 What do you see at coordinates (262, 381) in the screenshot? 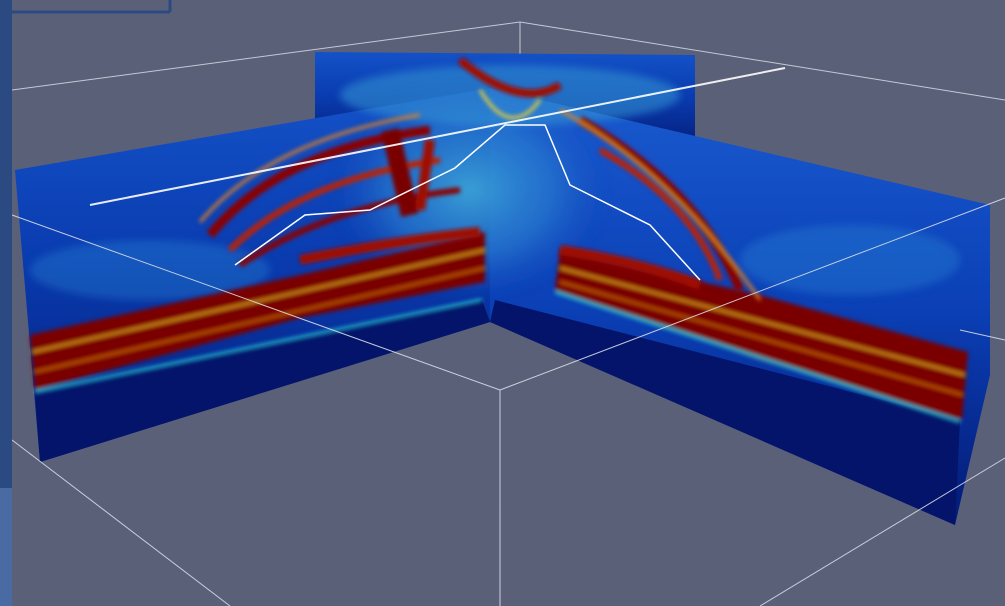
I see `left-deep-layer` at bounding box center [262, 381].